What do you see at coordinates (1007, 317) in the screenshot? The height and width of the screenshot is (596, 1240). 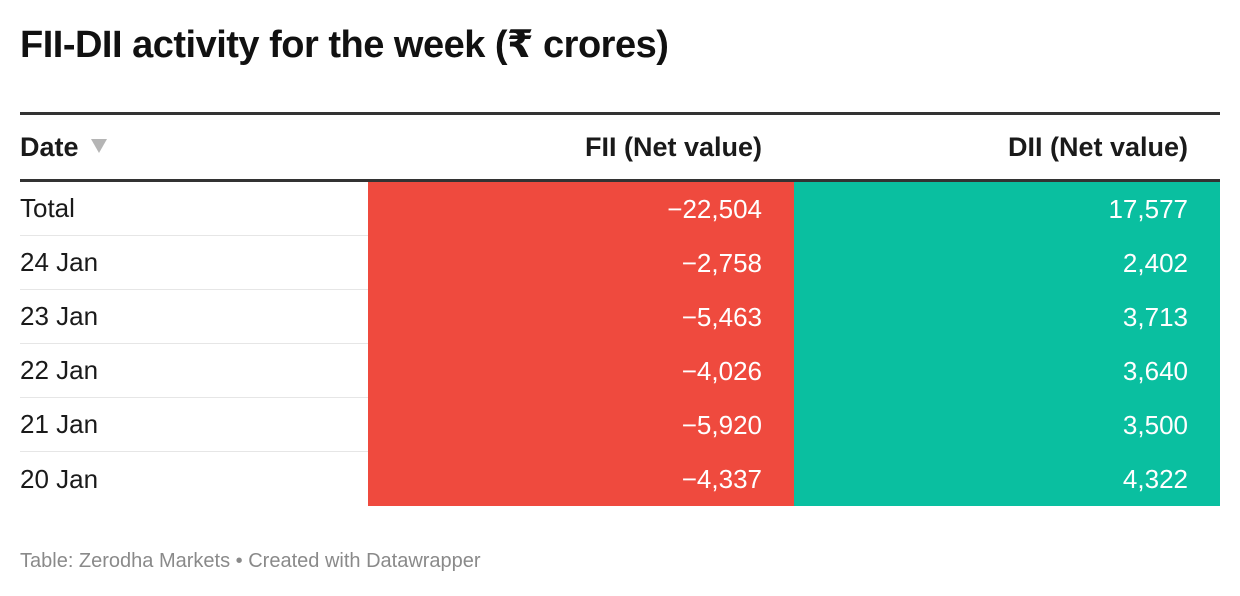 I see `cell-dii-net-value: 3,713` at bounding box center [1007, 317].